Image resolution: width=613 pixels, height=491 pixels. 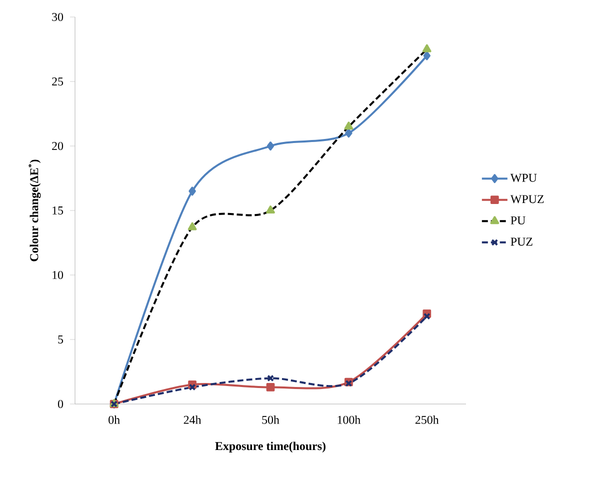 What do you see at coordinates (58, 210) in the screenshot?
I see `y-tick-label: 15` at bounding box center [58, 210].